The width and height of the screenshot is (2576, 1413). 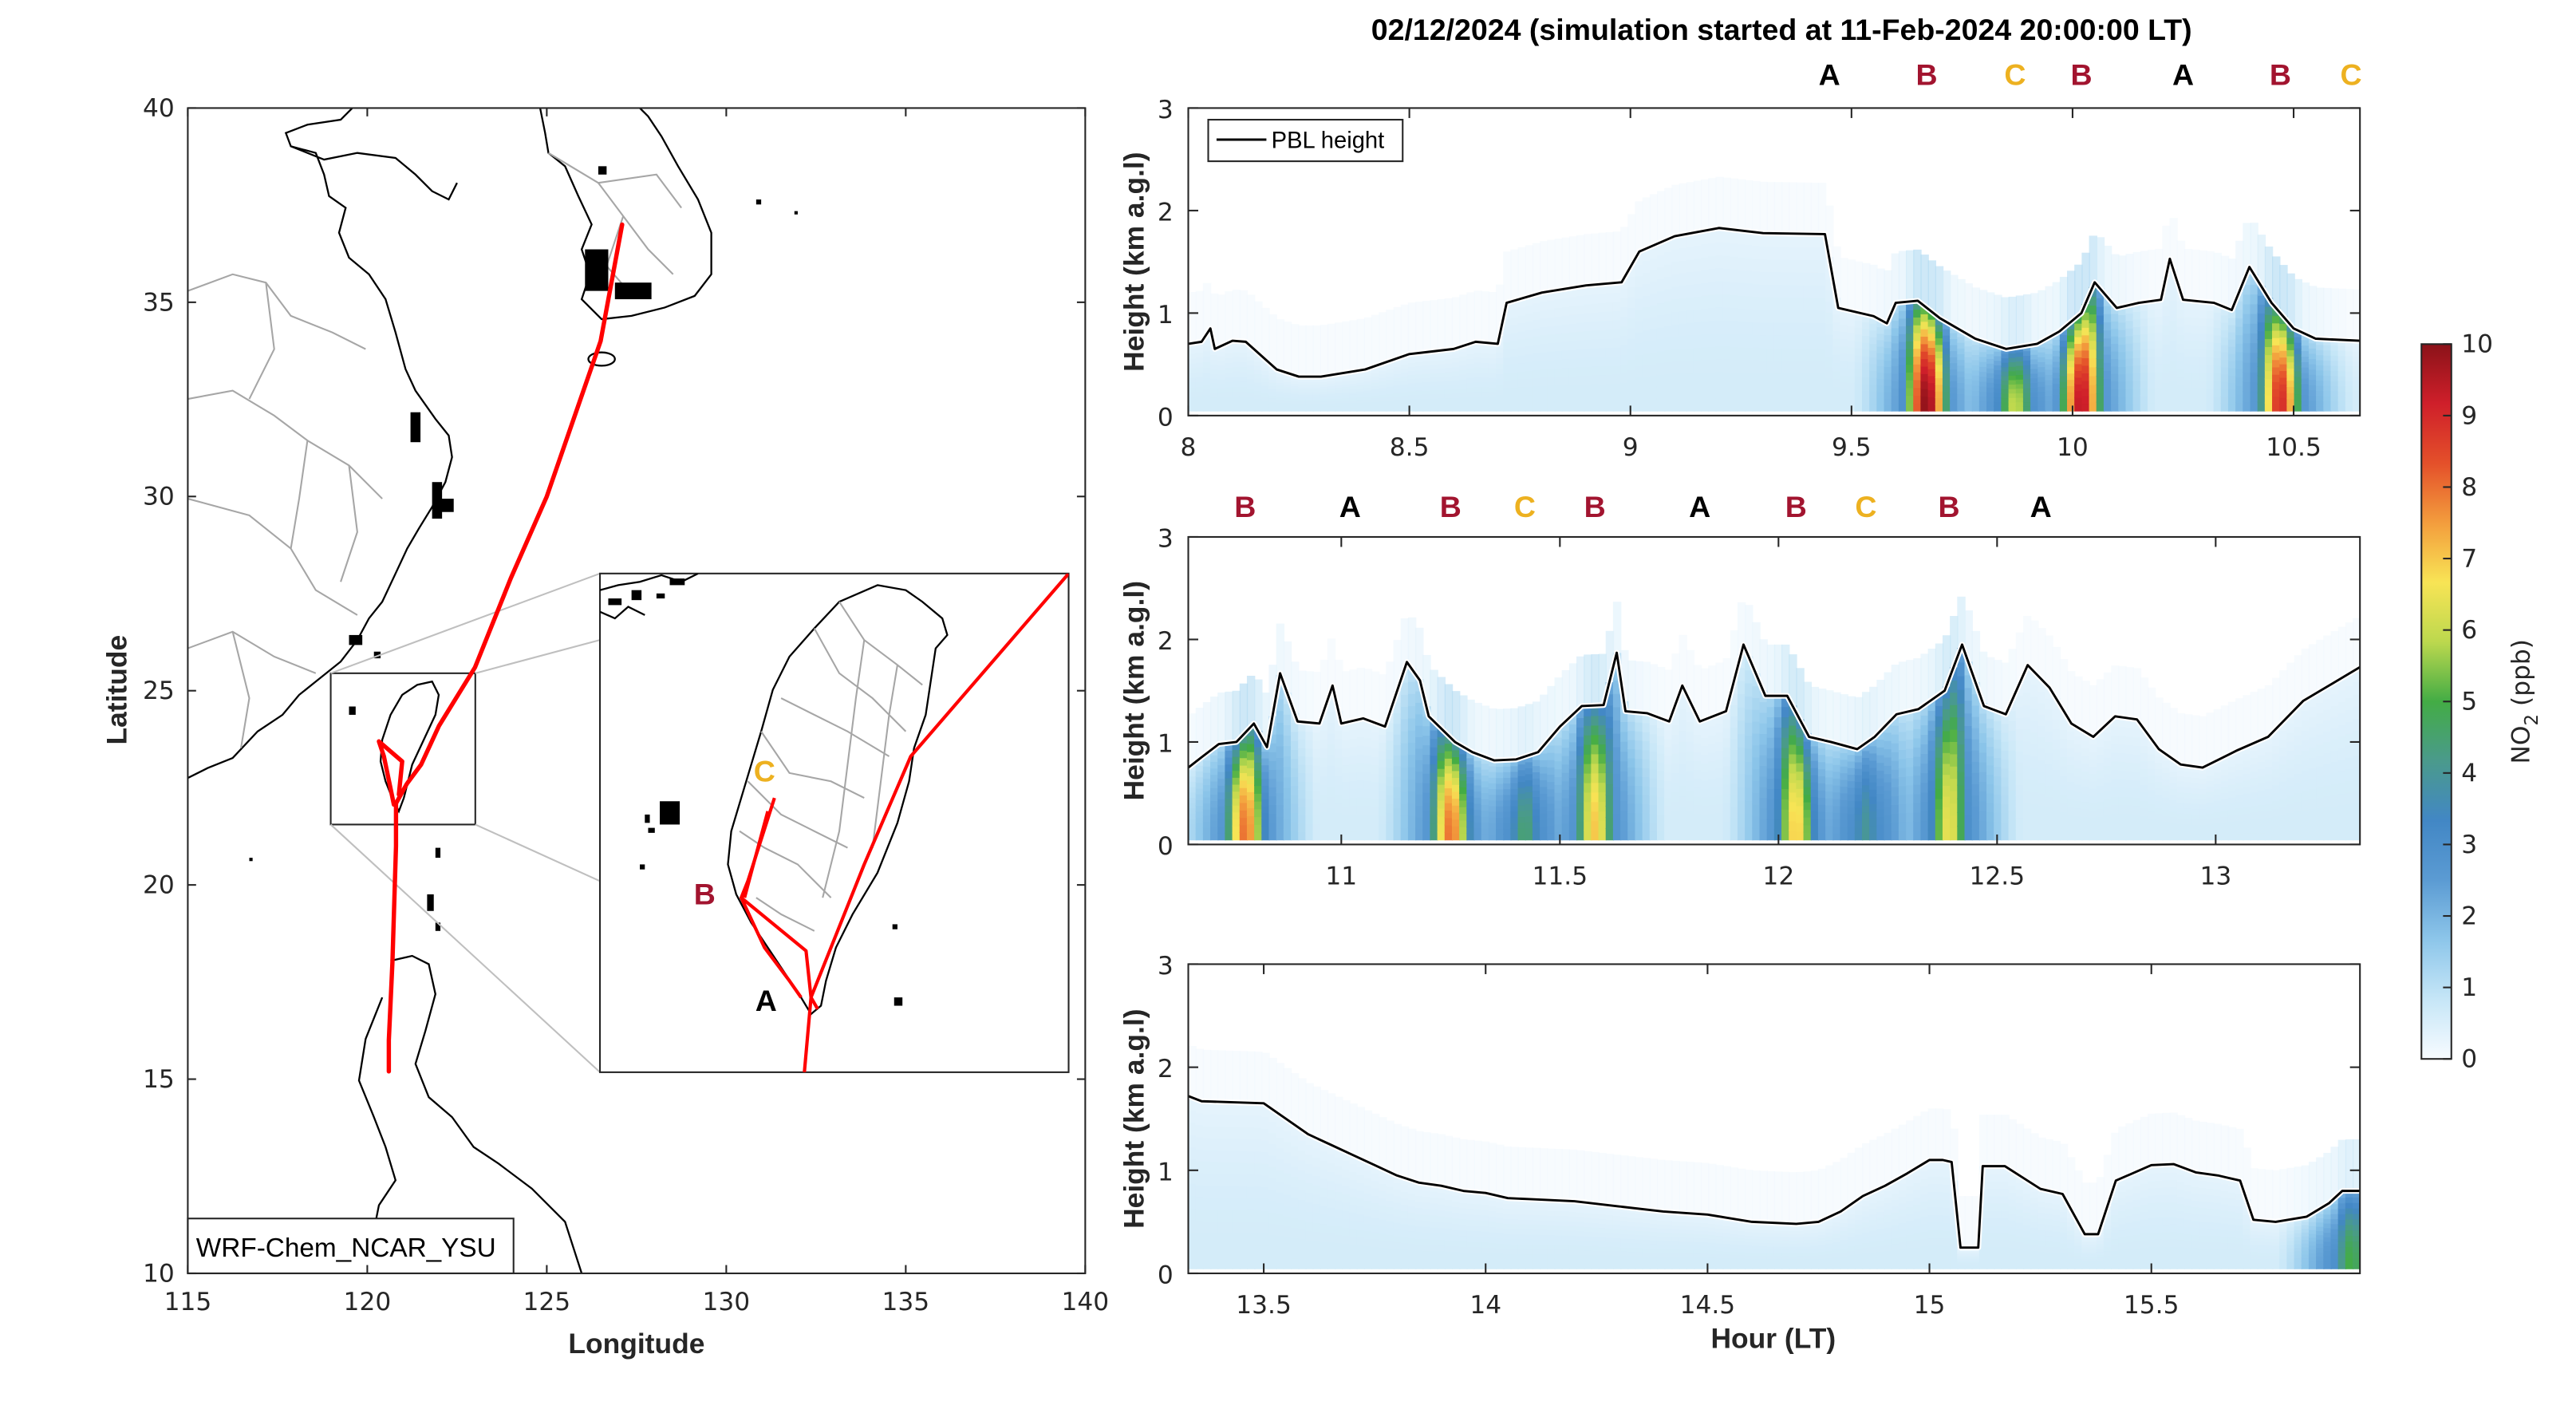 What do you see at coordinates (465, 948) in the screenshot?
I see `inset-connector-bottom-left` at bounding box center [465, 948].